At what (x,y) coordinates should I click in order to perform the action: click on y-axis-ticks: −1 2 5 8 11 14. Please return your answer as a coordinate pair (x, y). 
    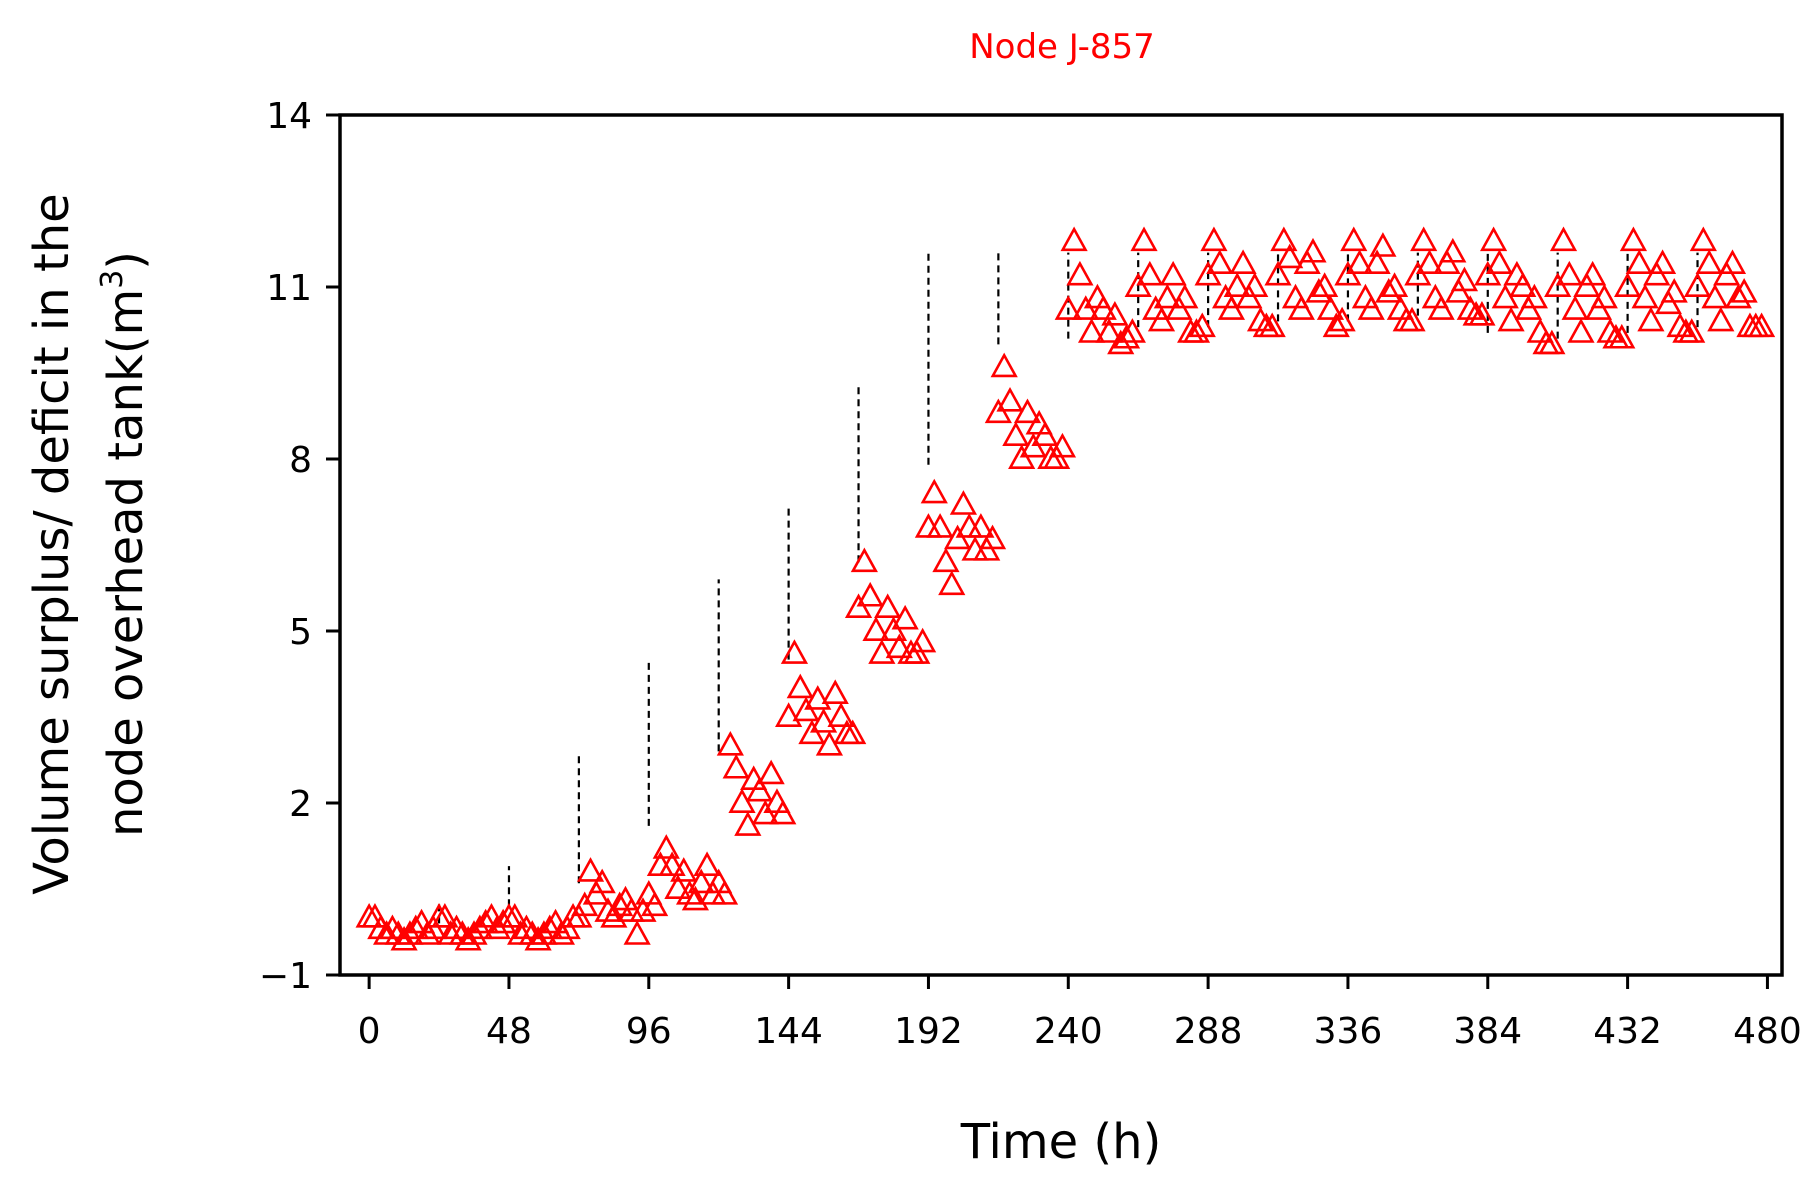
    Looking at the image, I should click on (299, 546).